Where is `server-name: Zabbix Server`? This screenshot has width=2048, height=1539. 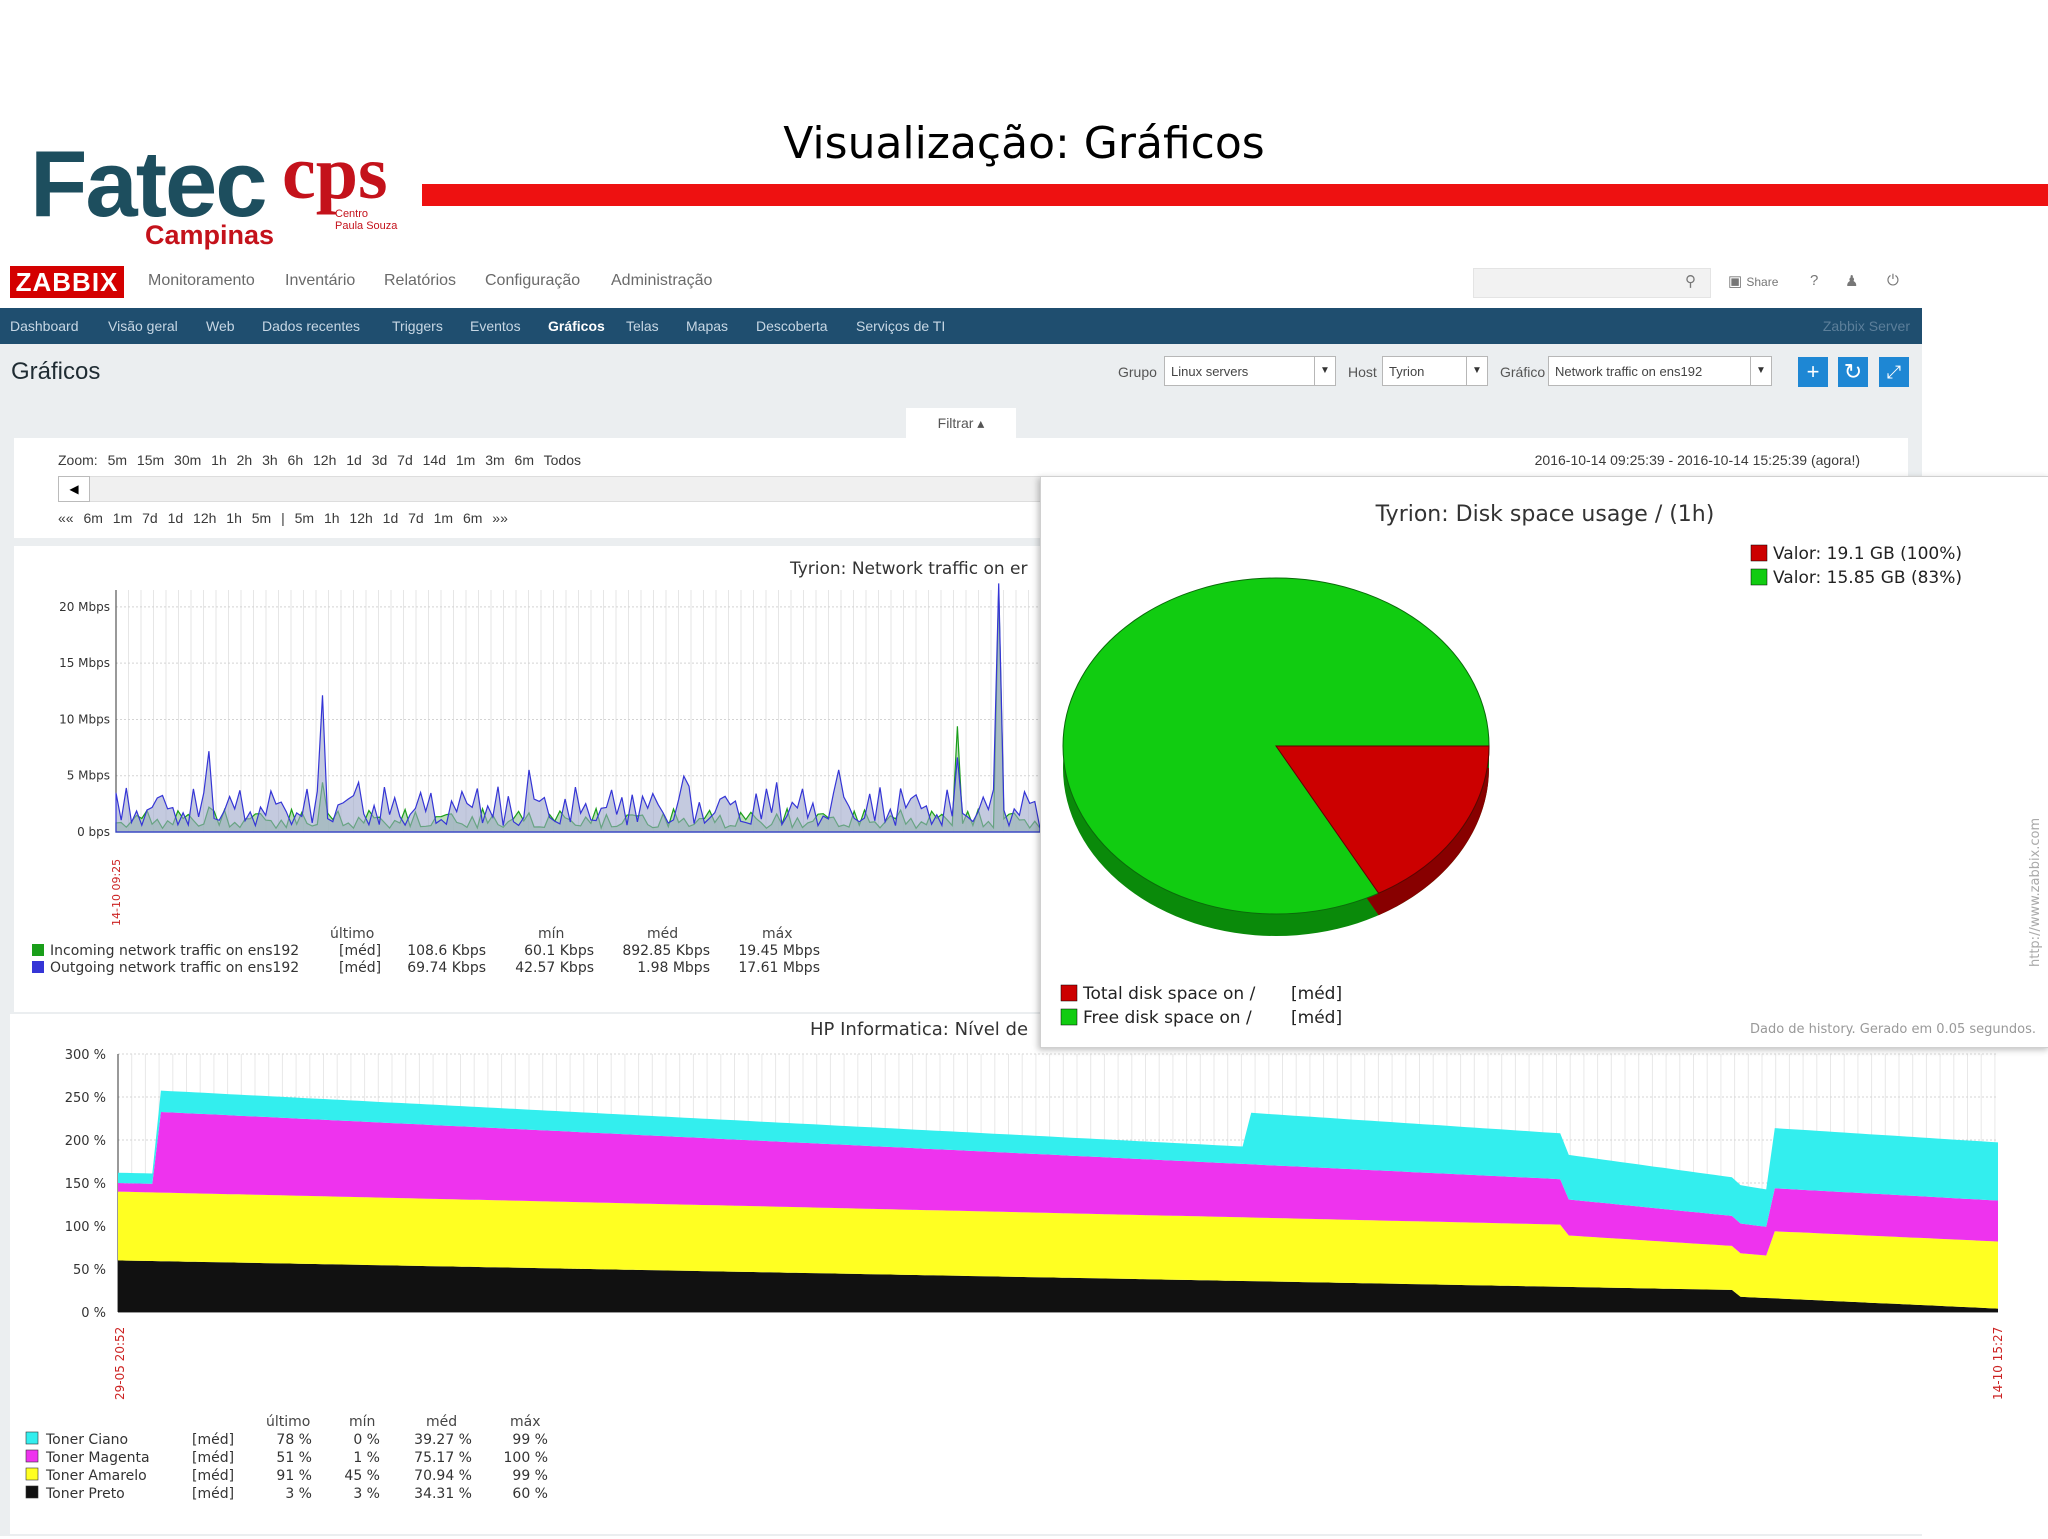 server-name: Zabbix Server is located at coordinates (1866, 326).